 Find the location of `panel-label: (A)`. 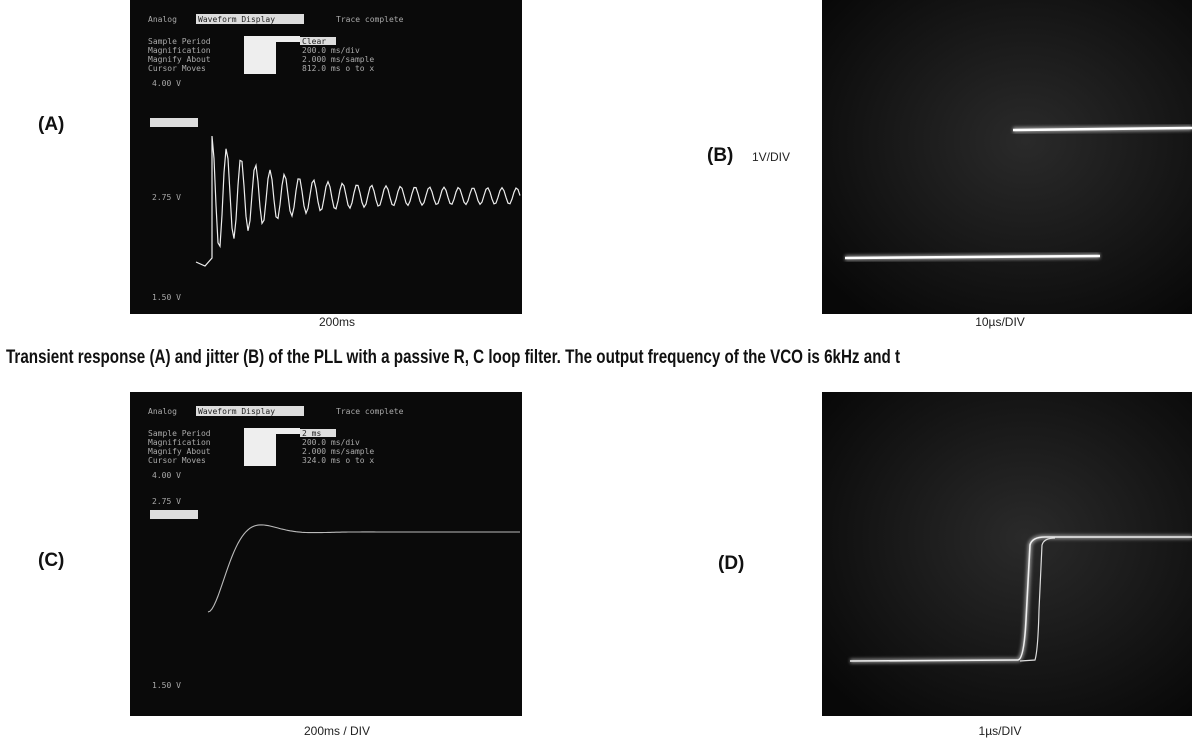

panel-label: (A) is located at coordinates (51, 124).